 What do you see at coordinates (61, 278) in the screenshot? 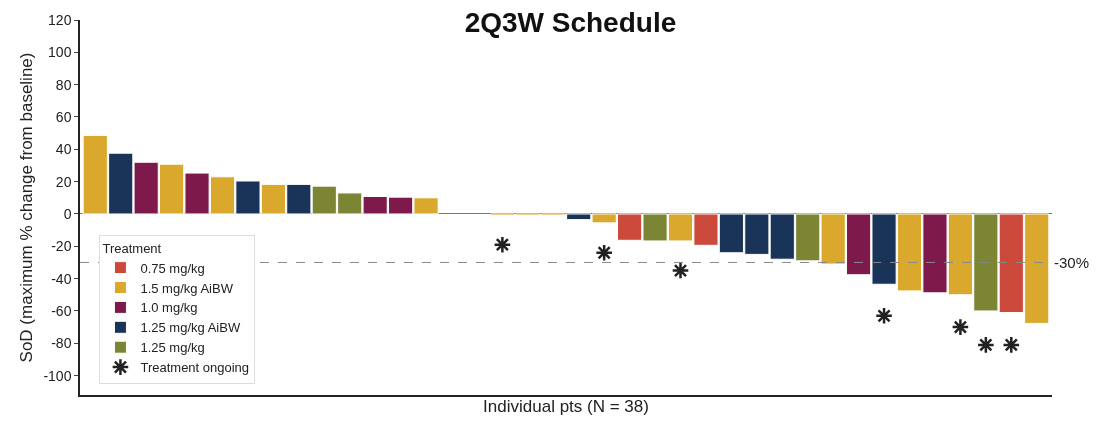
I see `y-tick-label: -40` at bounding box center [61, 278].